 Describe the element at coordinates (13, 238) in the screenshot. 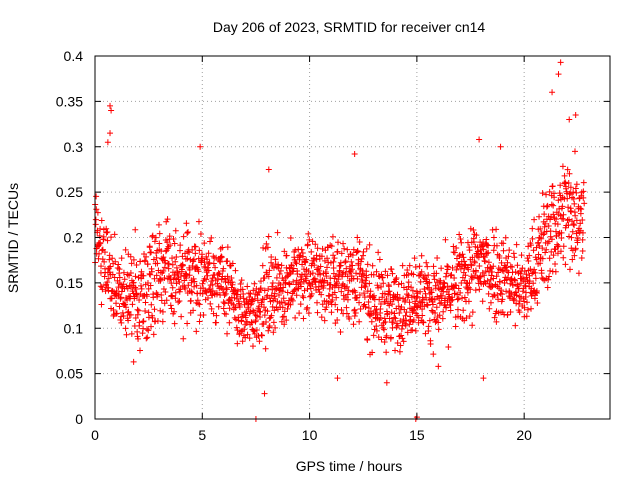

I see `y-axis-label: SRMTID / TECUs` at that location.